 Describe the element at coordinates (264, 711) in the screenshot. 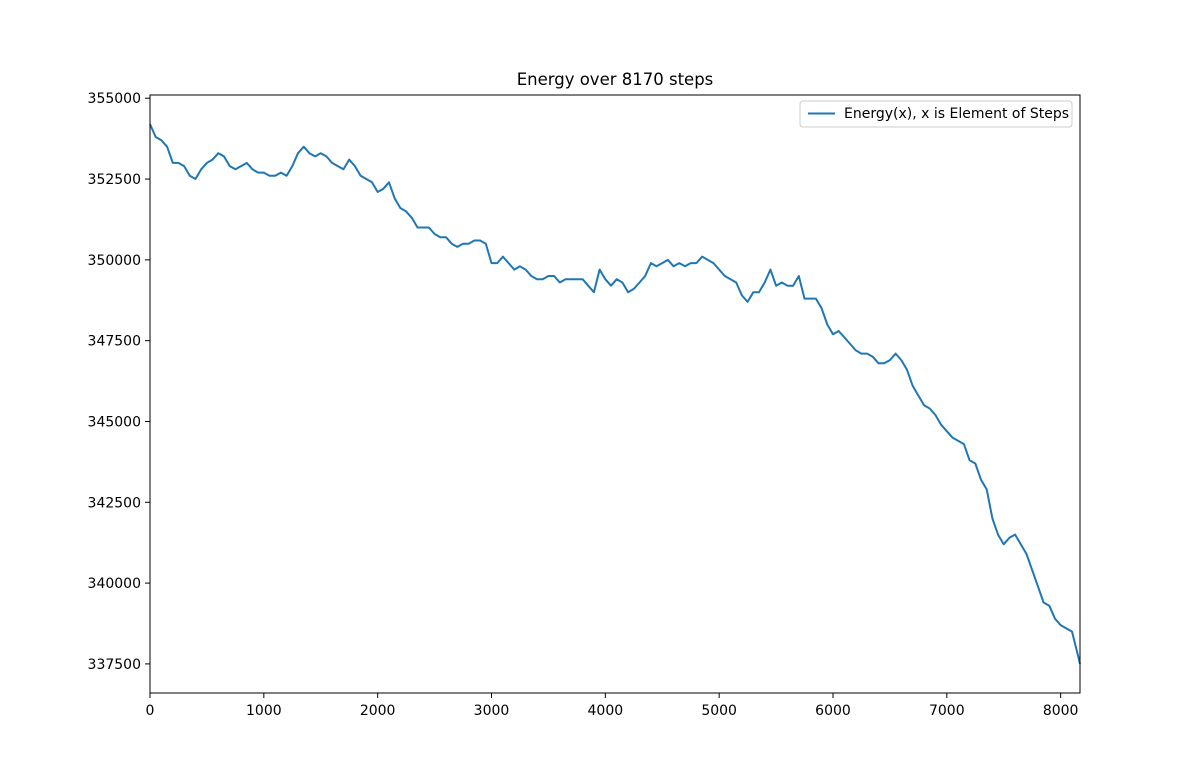

I see `x-tick-label: 1000` at that location.